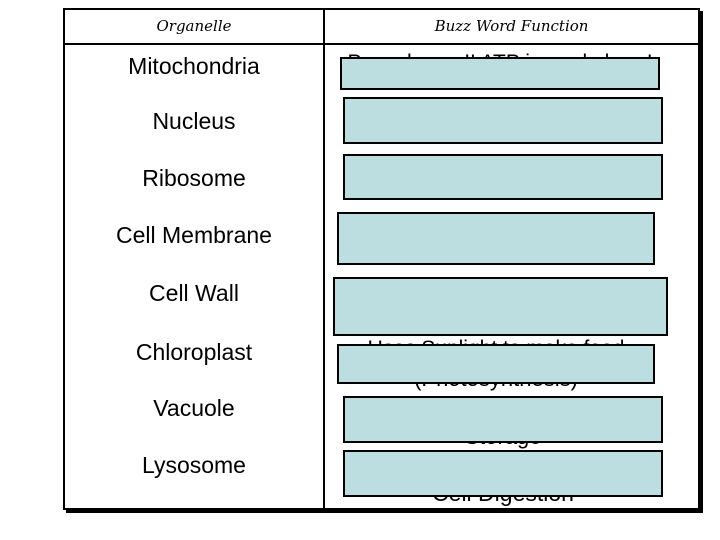 The image size is (720, 540). What do you see at coordinates (496, 364) in the screenshot?
I see `reveal-box-chloroplast` at bounding box center [496, 364].